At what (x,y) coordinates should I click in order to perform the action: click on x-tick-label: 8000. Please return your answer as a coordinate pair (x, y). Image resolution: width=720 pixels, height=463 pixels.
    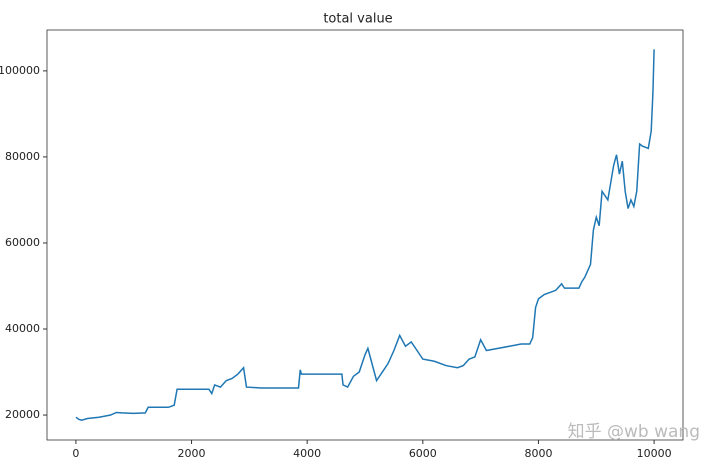
    Looking at the image, I should click on (538, 453).